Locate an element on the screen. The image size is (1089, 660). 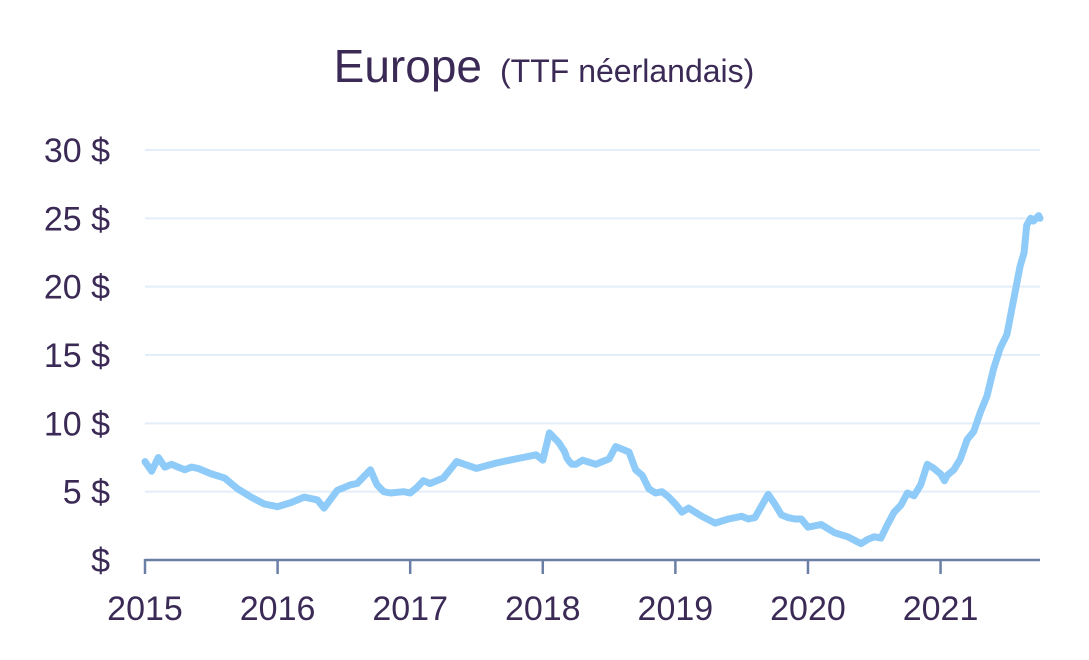
x-tick-label-2015: 2015 is located at coordinates (145, 609).